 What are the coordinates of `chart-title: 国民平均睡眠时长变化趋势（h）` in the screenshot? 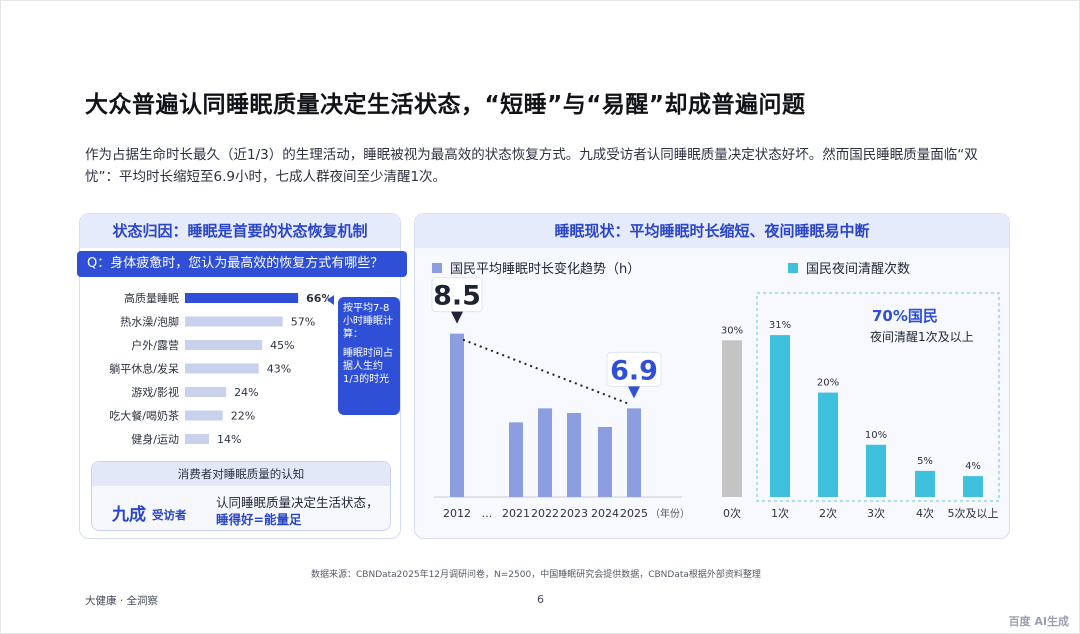 It's located at (545, 269).